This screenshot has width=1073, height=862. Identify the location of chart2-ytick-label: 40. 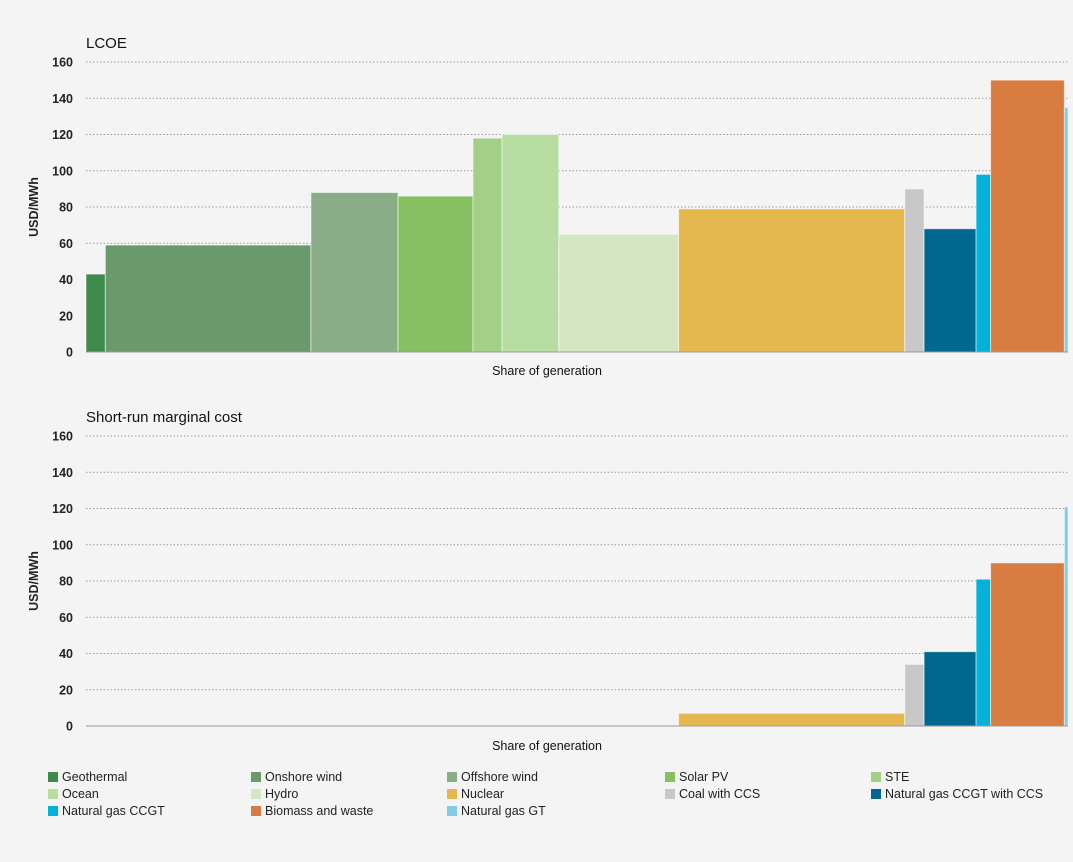
(66, 654).